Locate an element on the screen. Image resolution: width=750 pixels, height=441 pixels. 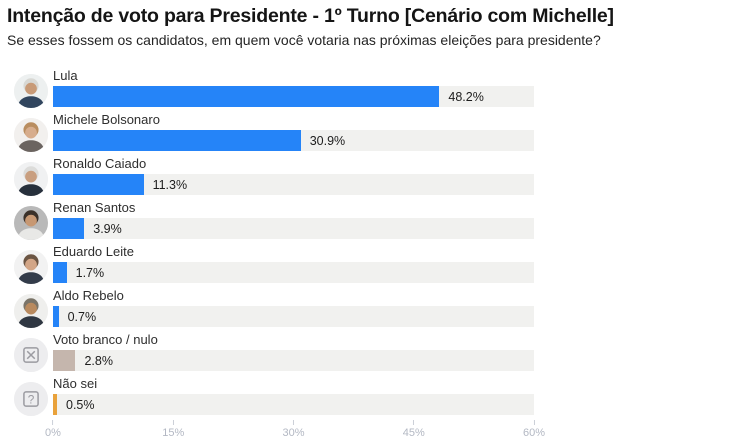
row-main: Michele Bolsonaro 30.9% is located at coordinates (401, 131).